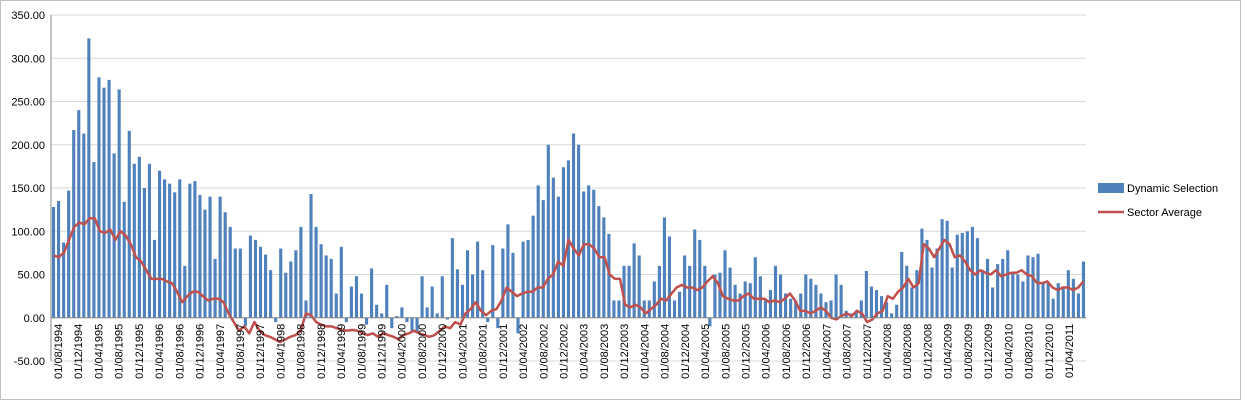 The height and width of the screenshot is (404, 1241). Describe the element at coordinates (666, 351) in the screenshot. I see `x-tick-label: 01/08/2004` at that location.